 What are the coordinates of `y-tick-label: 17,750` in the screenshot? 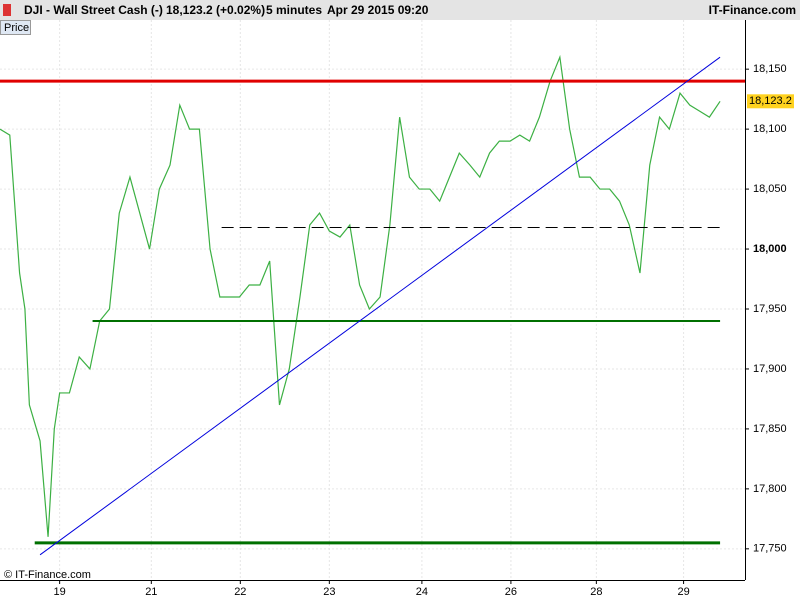 It's located at (770, 549).